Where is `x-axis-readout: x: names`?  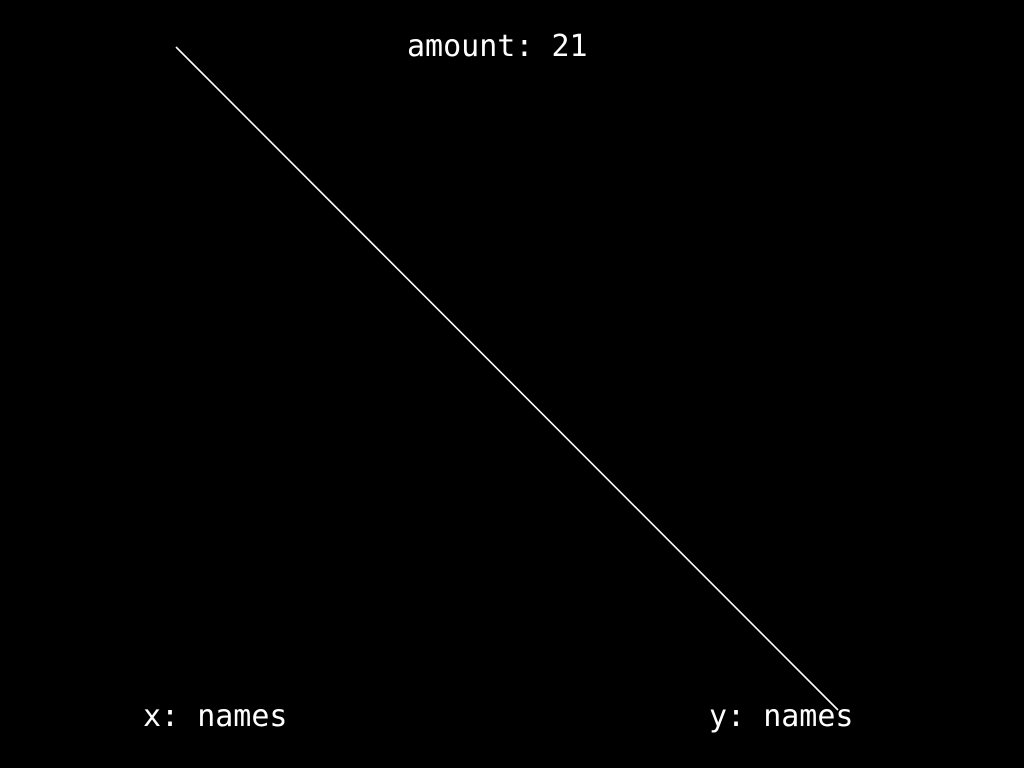
x-axis-readout: x: names is located at coordinates (215, 717).